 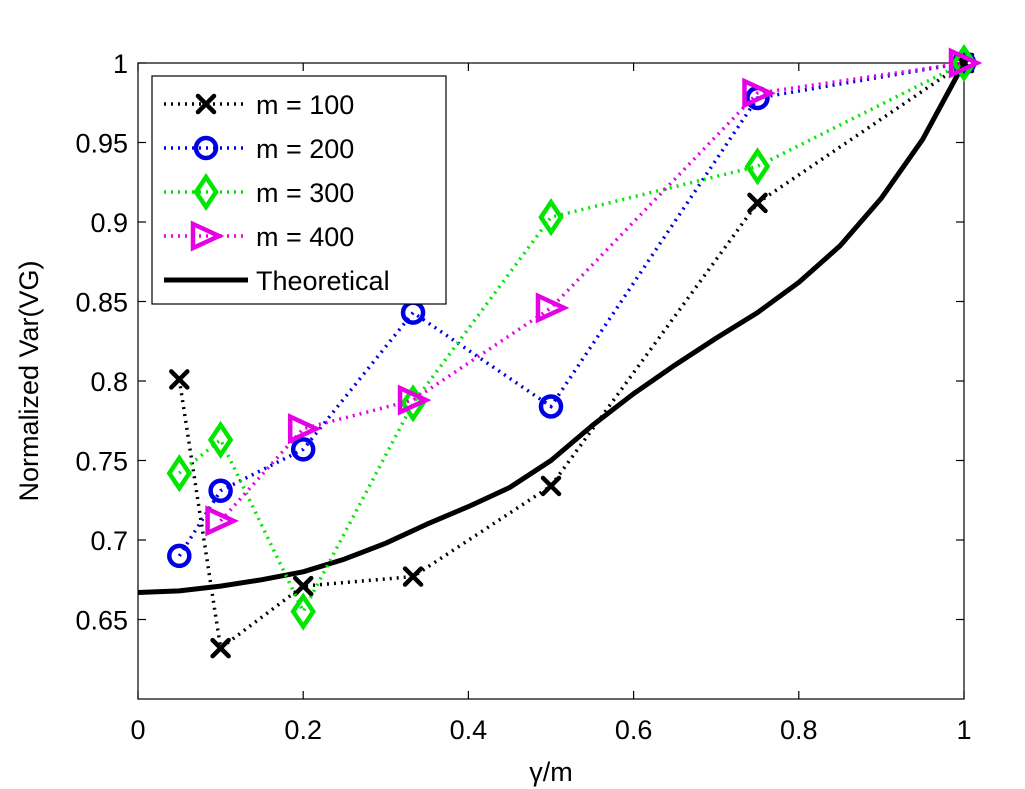 What do you see at coordinates (29, 380) in the screenshot?
I see `y-axis-label: Normalized Var(VG)` at bounding box center [29, 380].